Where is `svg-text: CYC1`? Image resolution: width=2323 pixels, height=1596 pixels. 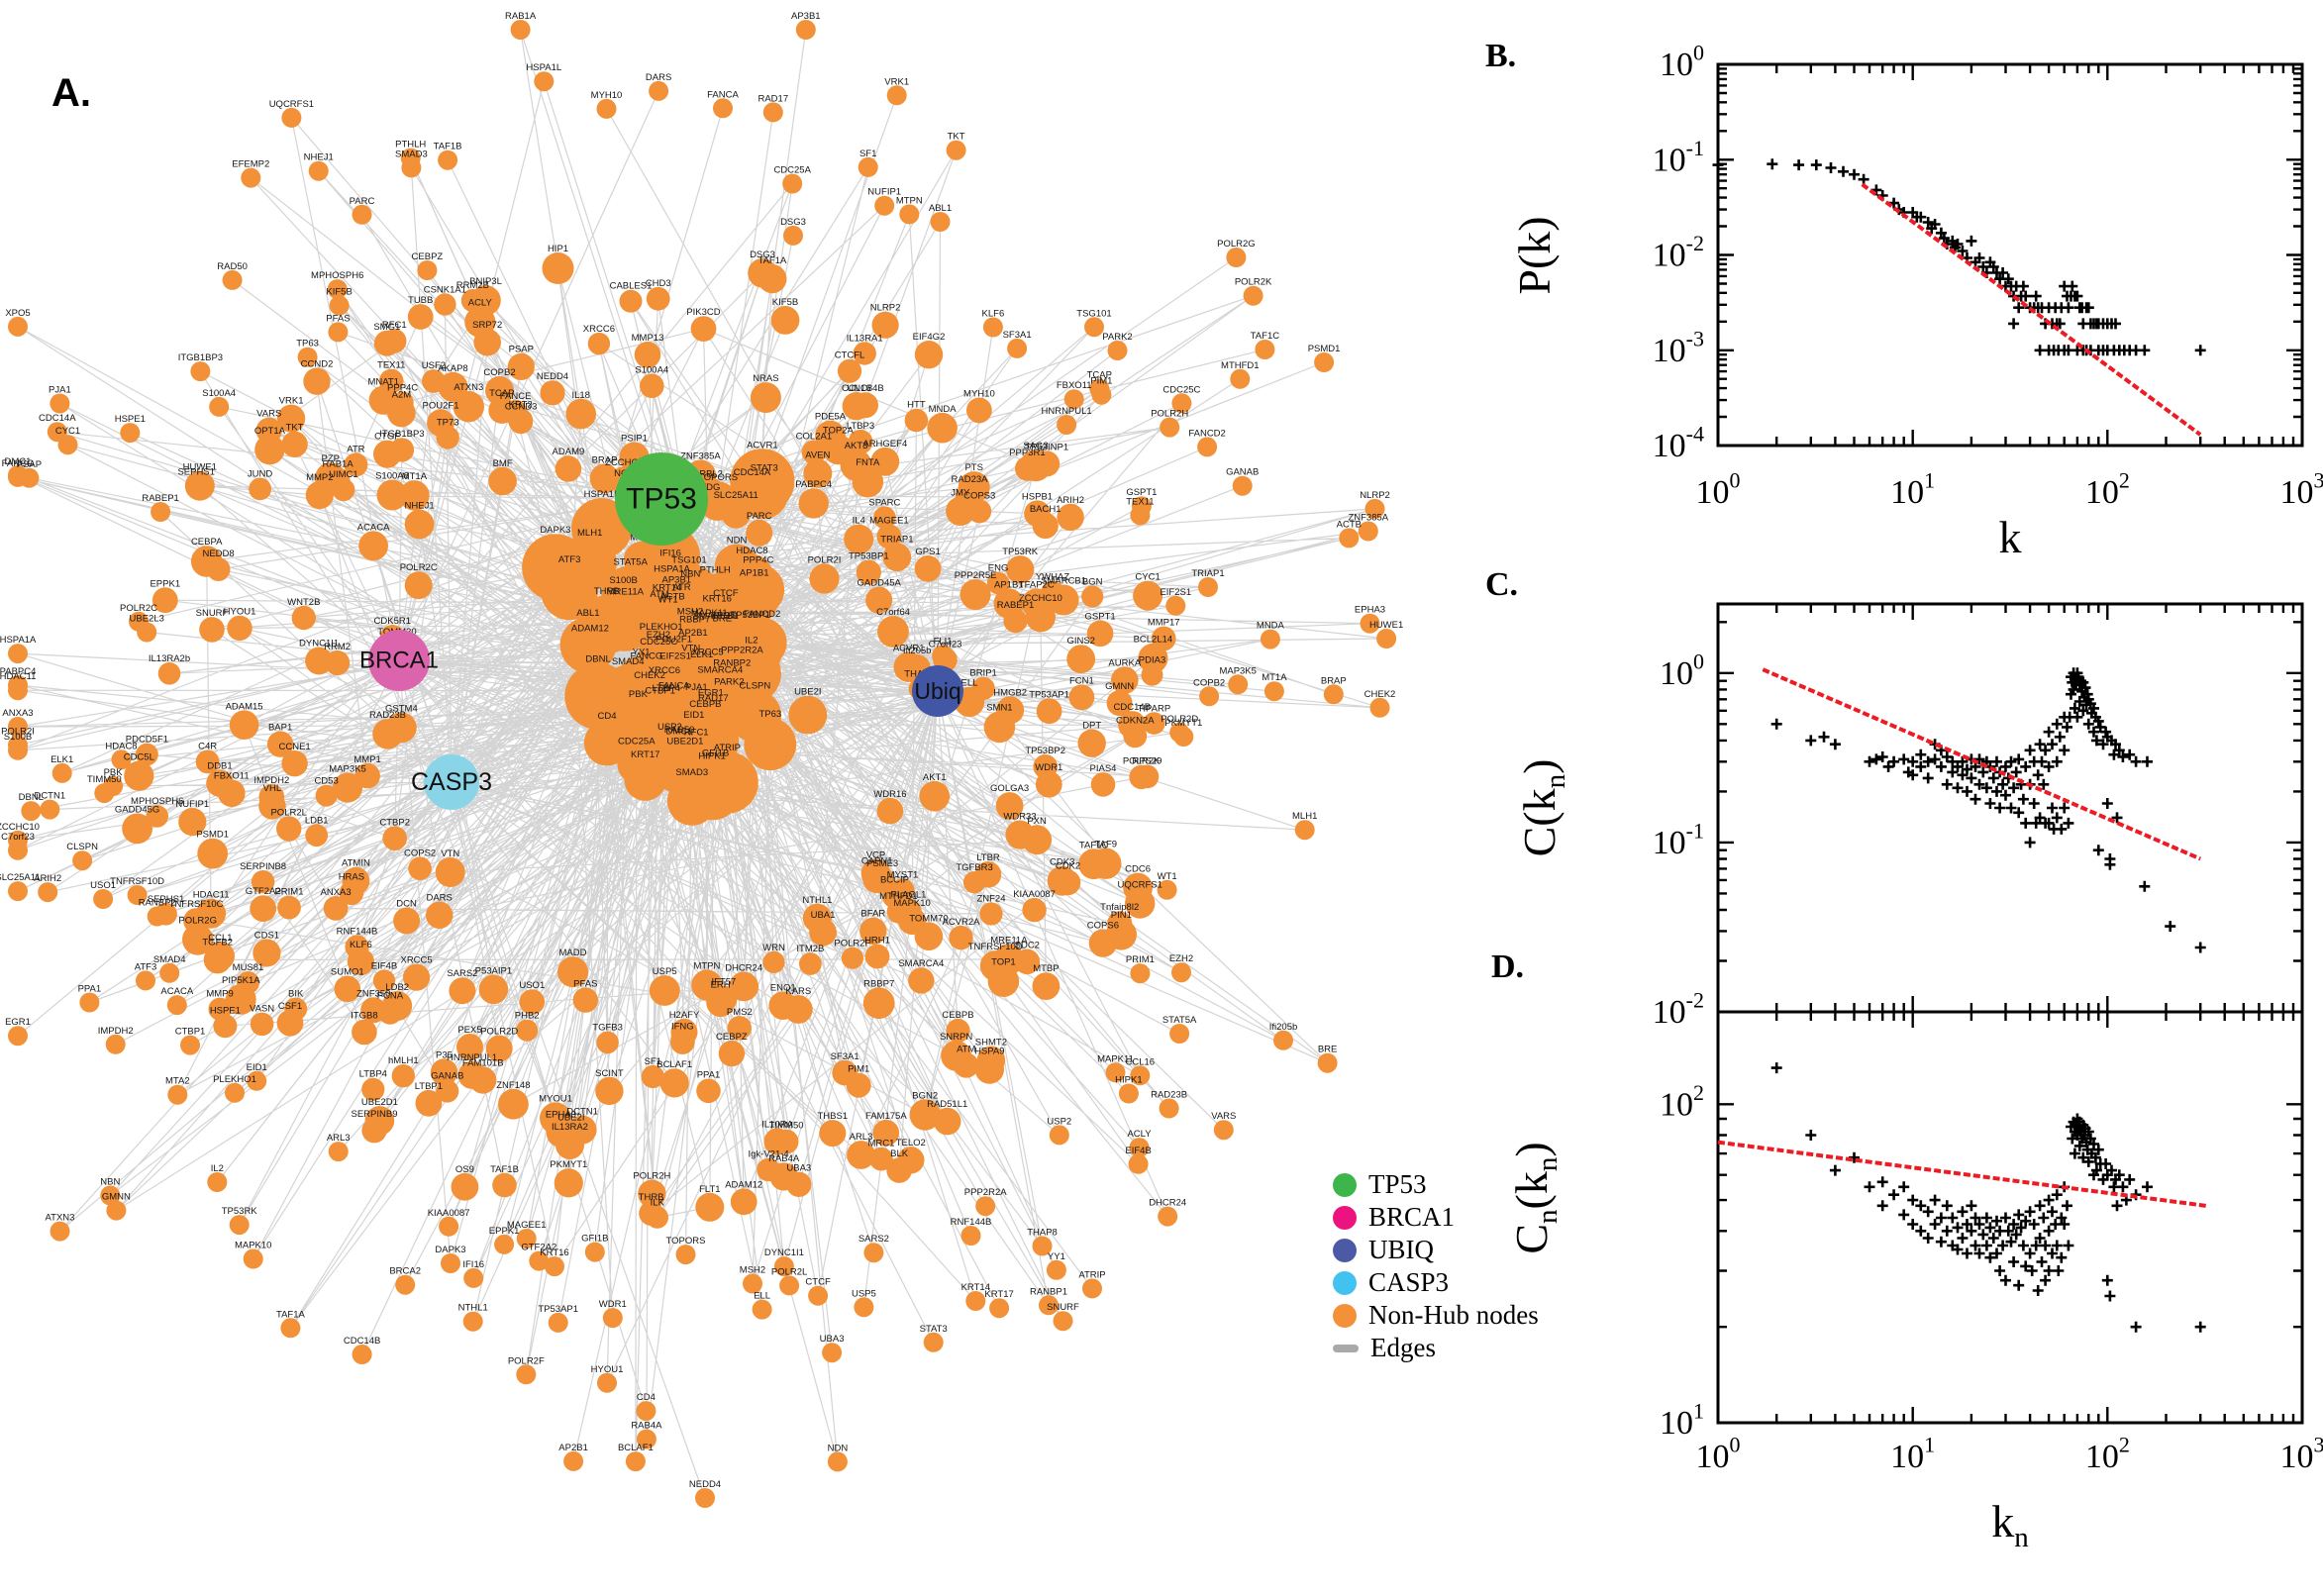 svg-text: CYC1 is located at coordinates (67, 431).